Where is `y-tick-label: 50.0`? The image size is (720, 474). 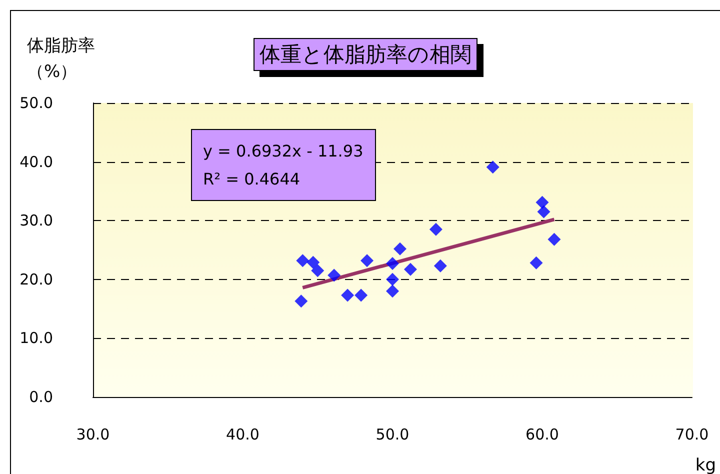 y-tick-label: 50.0 is located at coordinates (36, 103).